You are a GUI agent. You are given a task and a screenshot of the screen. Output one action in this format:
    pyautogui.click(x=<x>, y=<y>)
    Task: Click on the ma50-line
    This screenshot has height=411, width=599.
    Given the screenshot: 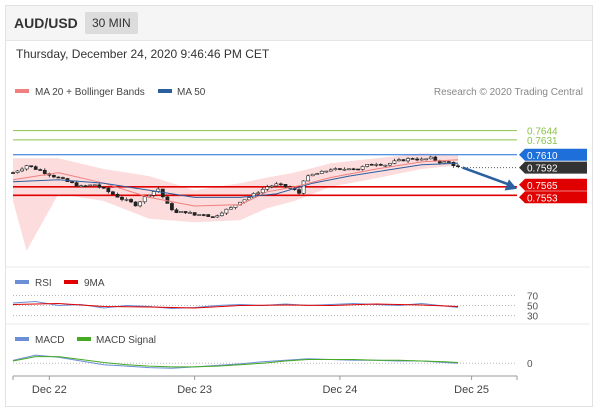 What is the action you would take?
    pyautogui.click(x=235, y=180)
    